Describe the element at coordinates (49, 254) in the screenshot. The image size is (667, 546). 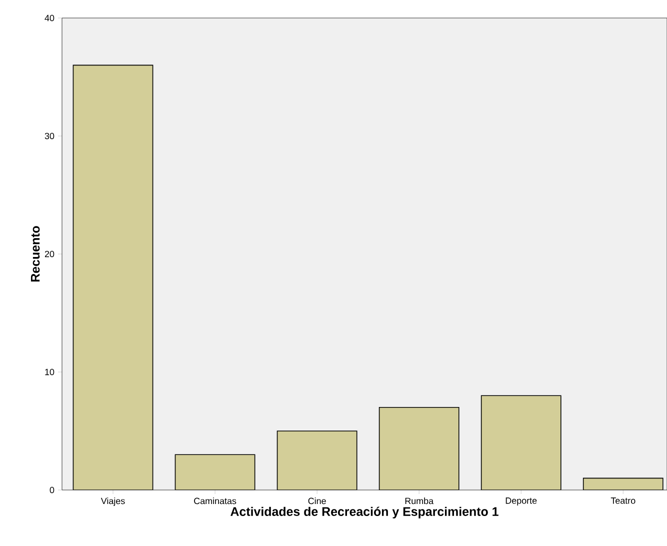
I see `y-tick-label: 20` at that location.